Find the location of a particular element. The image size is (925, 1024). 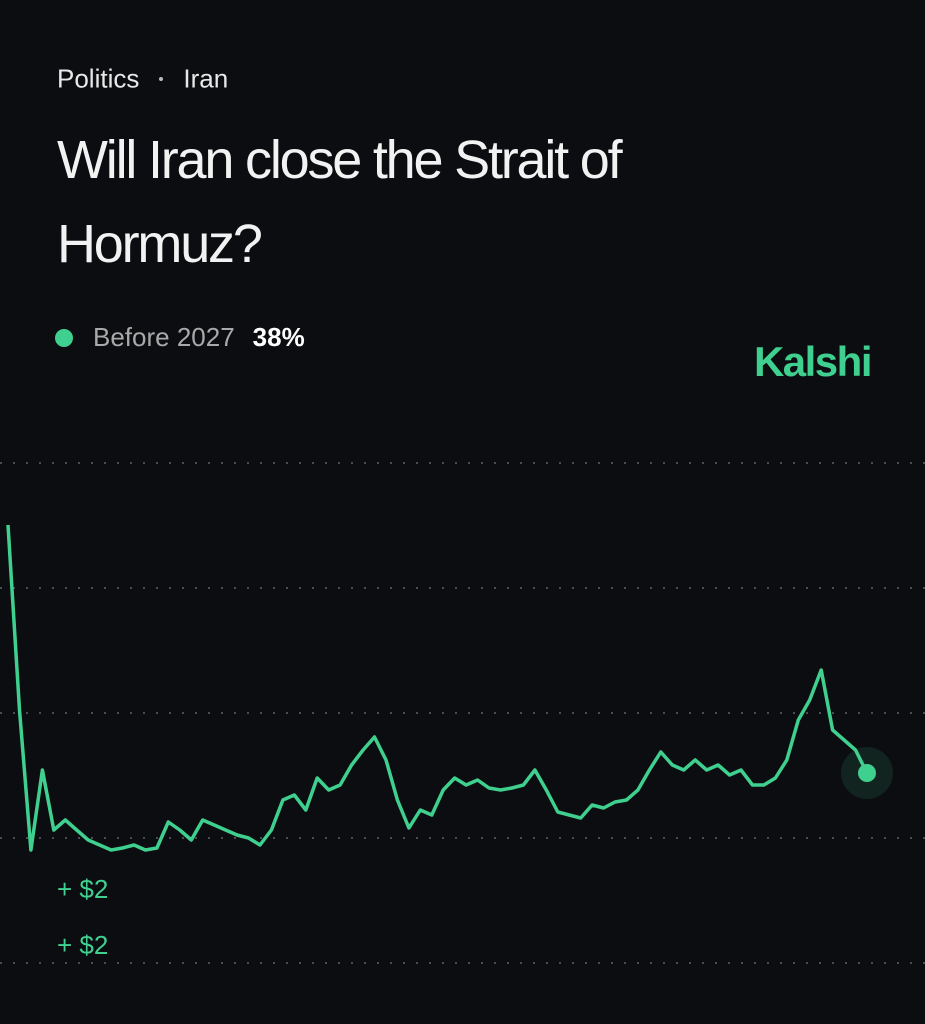

legend-swatch is located at coordinates (64, 337).